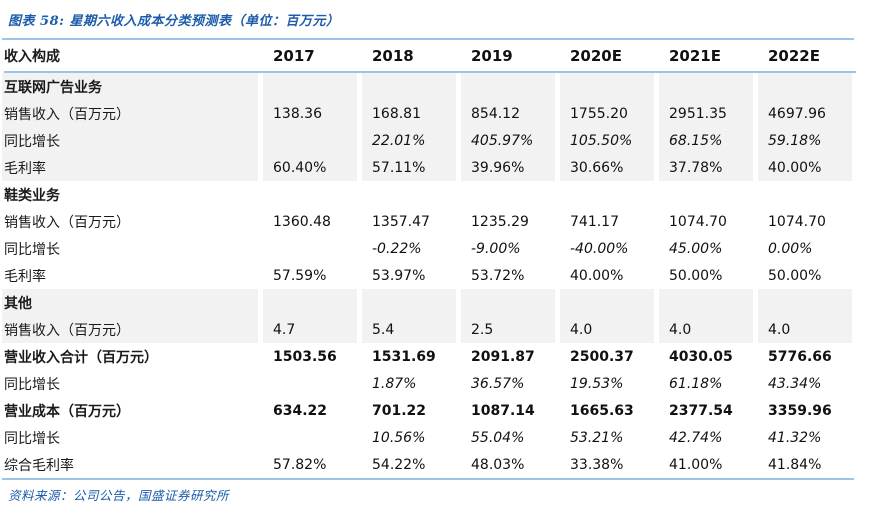  Describe the element at coordinates (81, 357) in the screenshot. I see `row-label: 营业收入合计（百万元）` at that location.